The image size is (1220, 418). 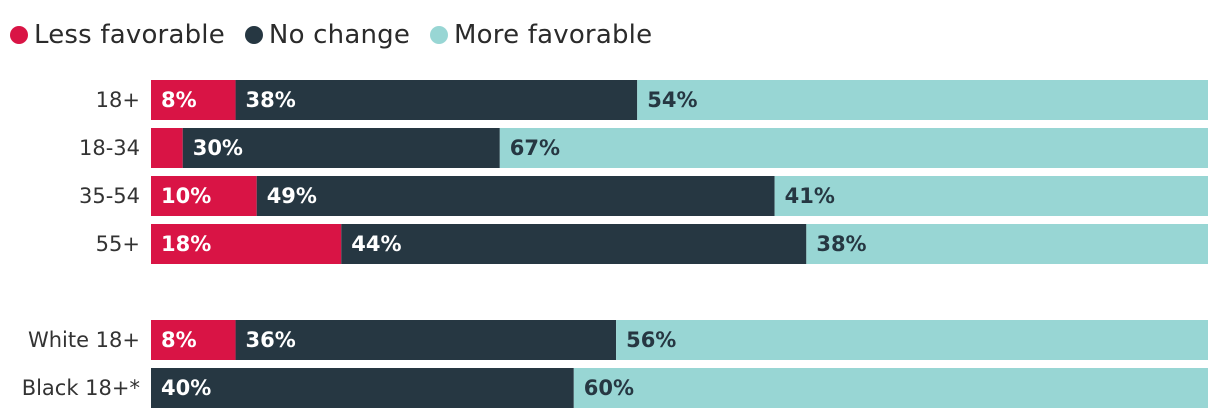 What do you see at coordinates (118, 100) in the screenshot?
I see `category-label-18: 18+` at bounding box center [118, 100].